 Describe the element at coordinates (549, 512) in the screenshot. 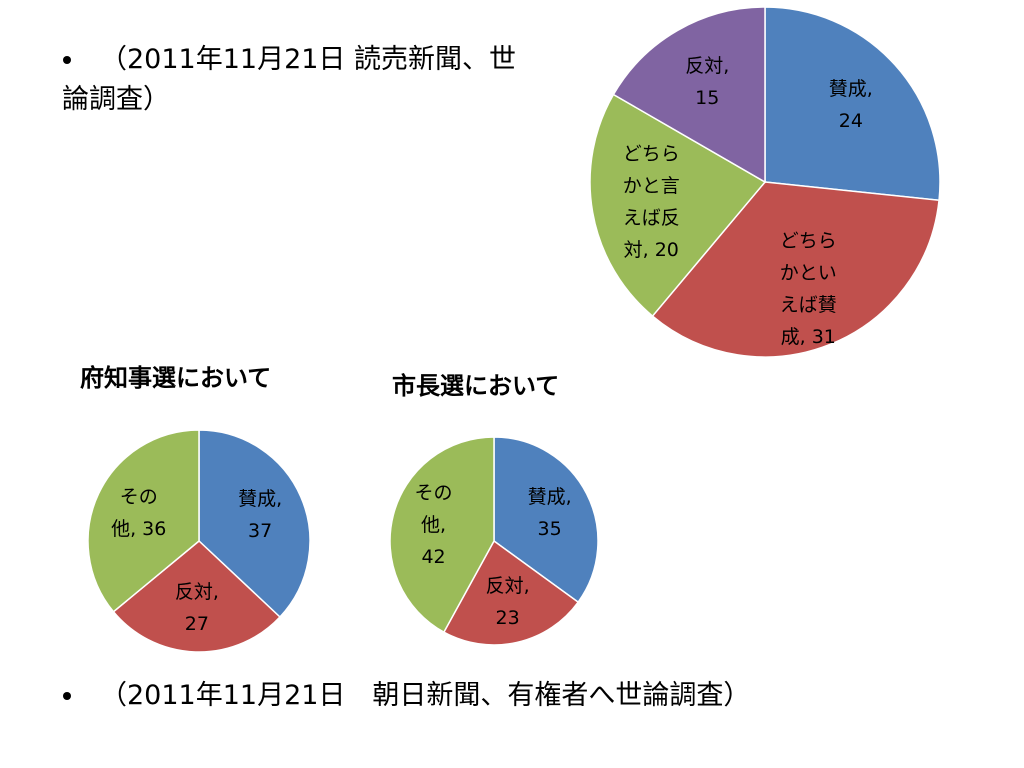

I see `data-label: 賛成, 35` at that location.